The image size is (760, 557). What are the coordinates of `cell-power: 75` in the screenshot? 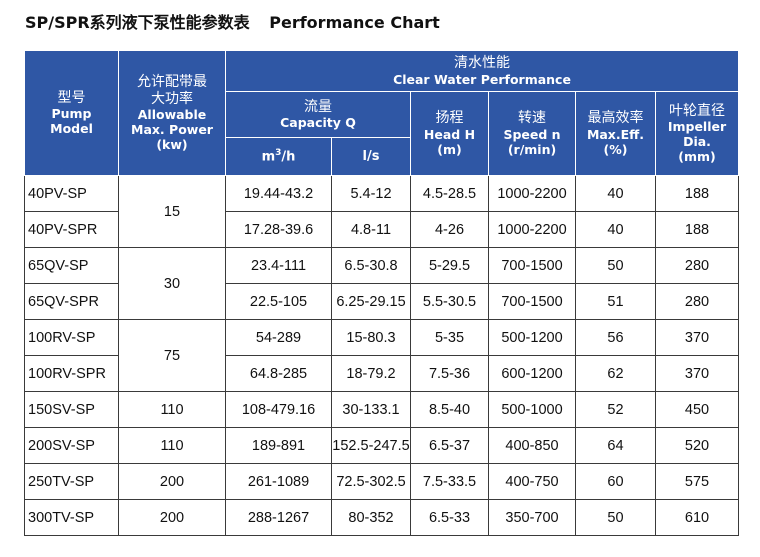 It's located at (172, 355).